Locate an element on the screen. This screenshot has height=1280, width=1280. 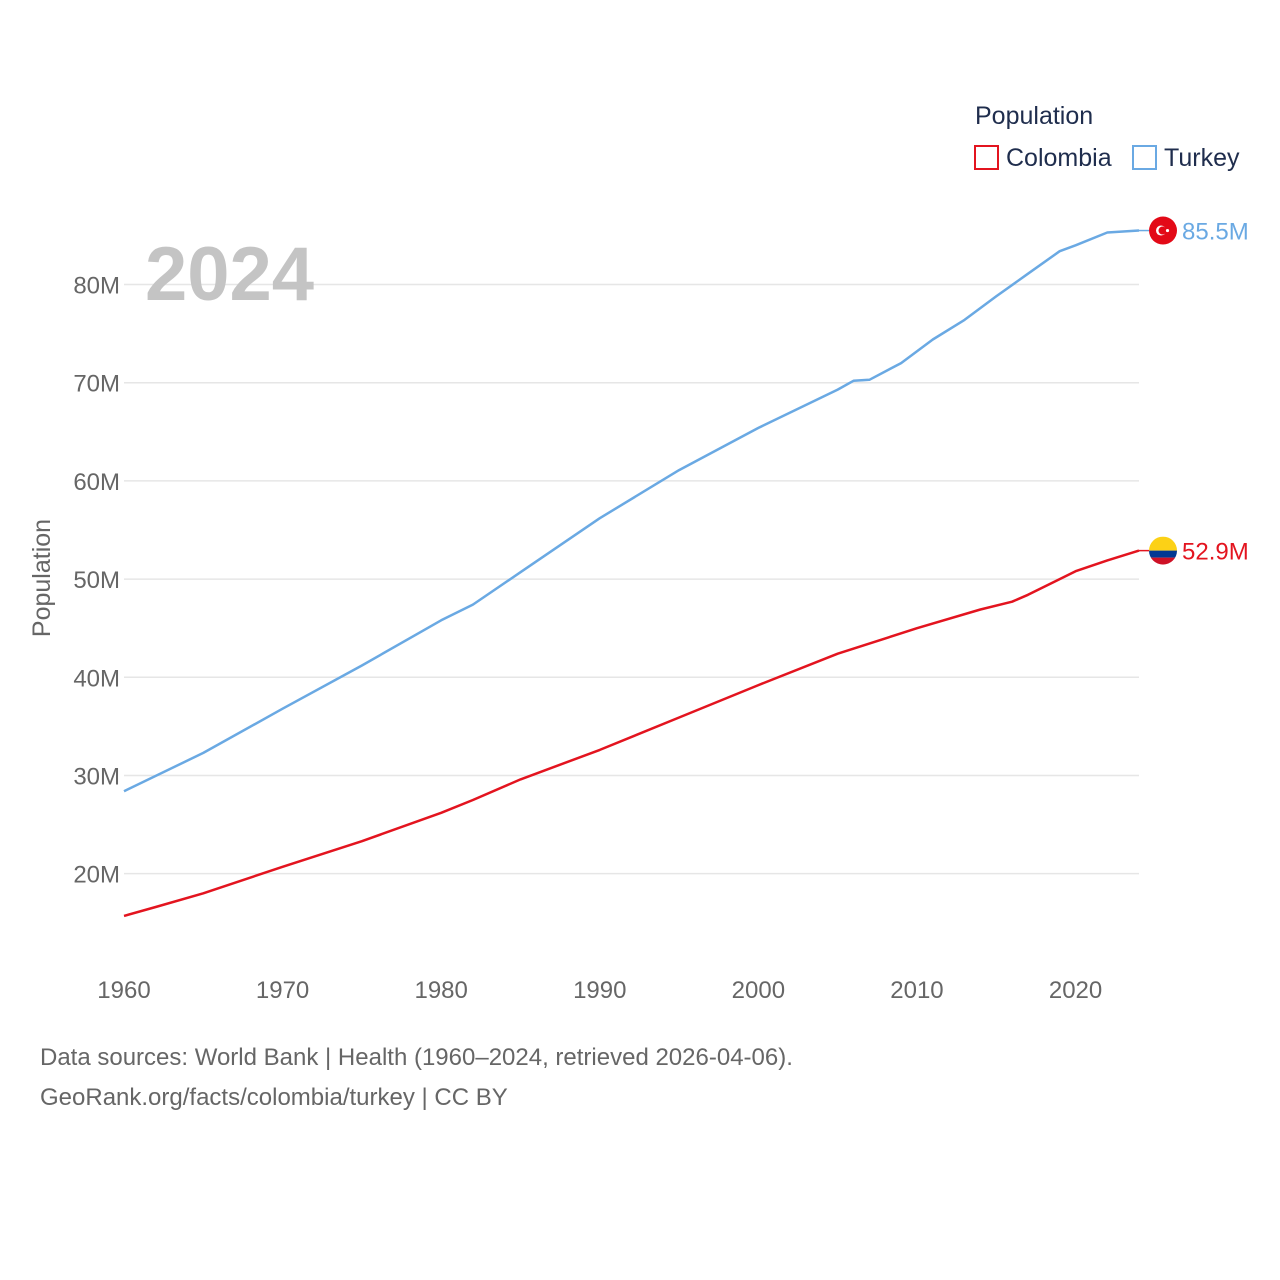
x-tick-label: 1990 is located at coordinates (599, 990).